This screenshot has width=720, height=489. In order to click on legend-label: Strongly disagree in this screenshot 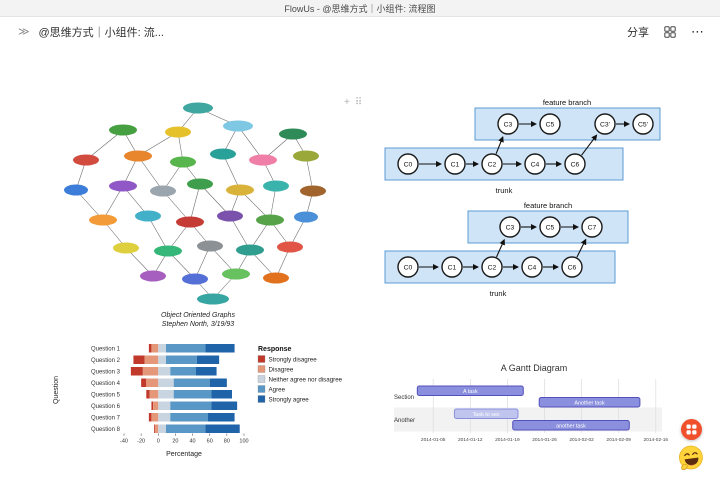, I will do `click(293, 360)`.